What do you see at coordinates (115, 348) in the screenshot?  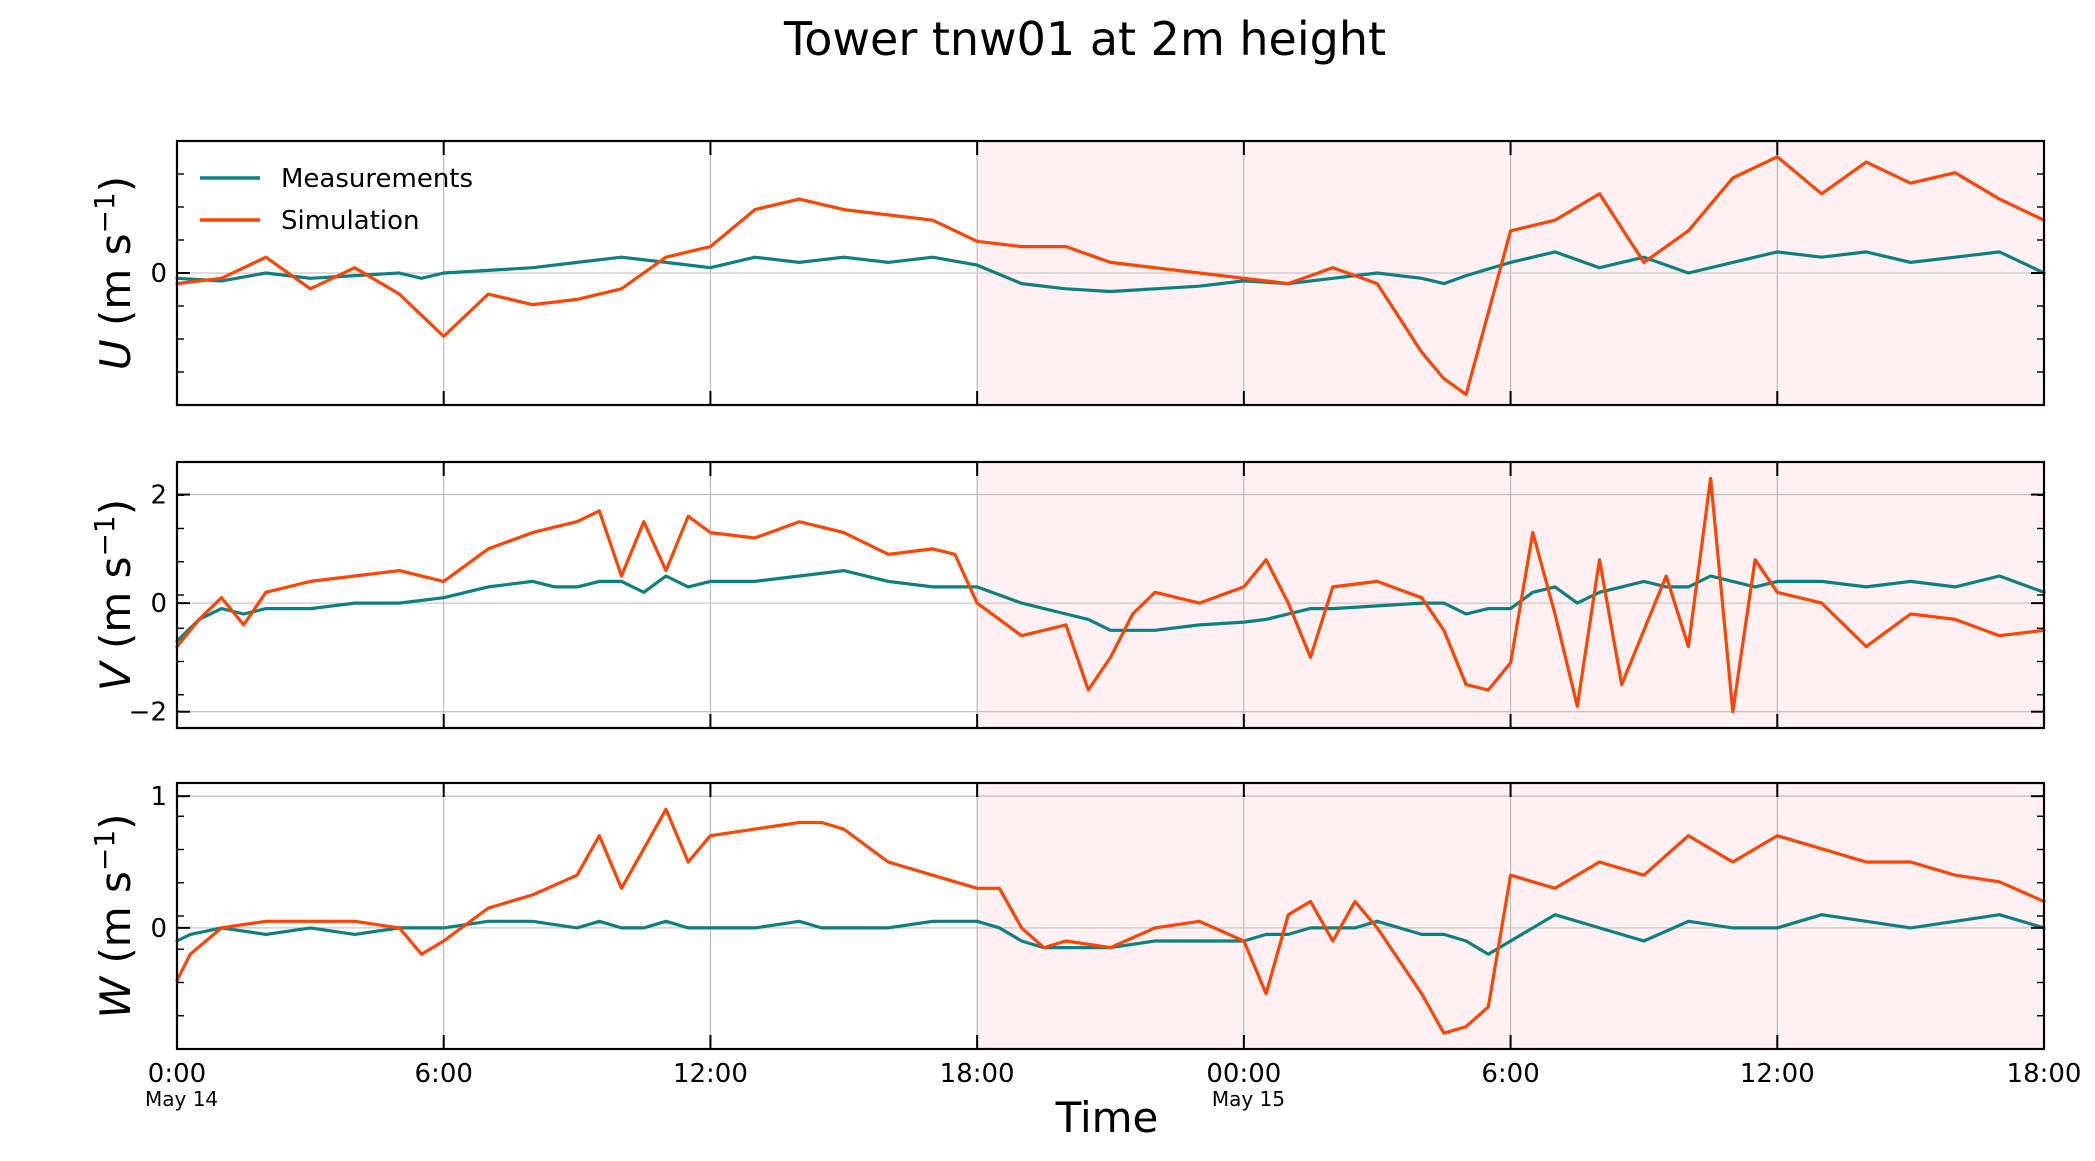 I see `y-axis-var: U` at bounding box center [115, 348].